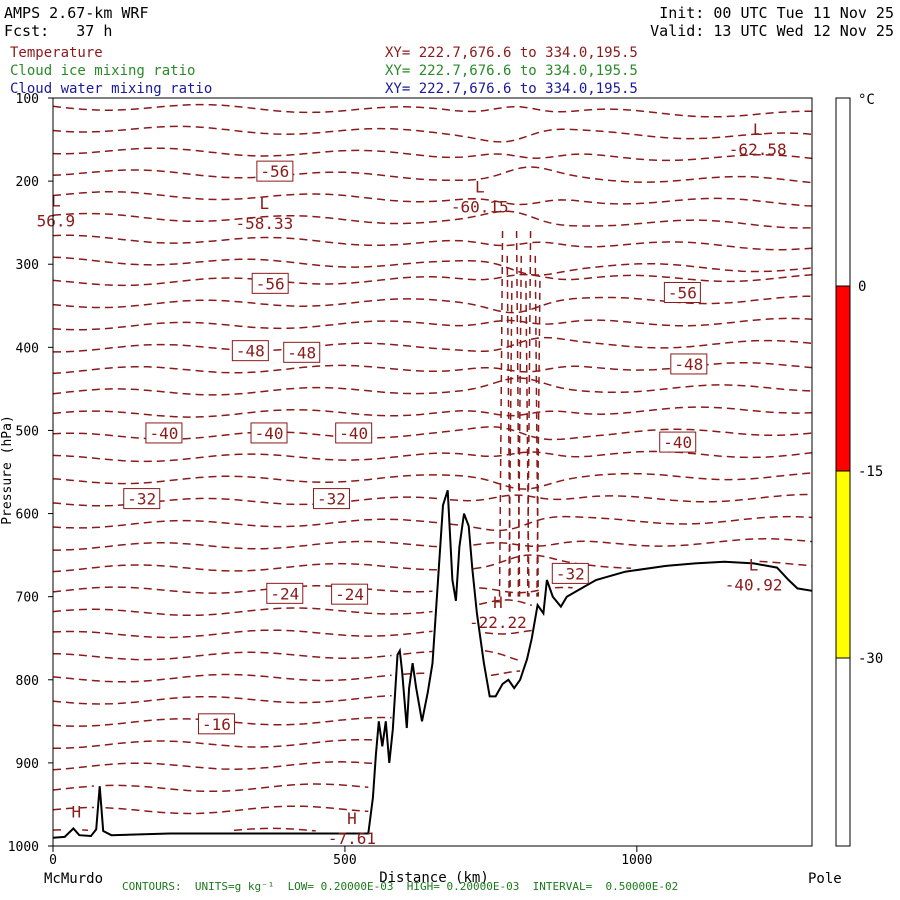  Describe the element at coordinates (56, 53) in the screenshot. I see `legend-temperature: Temperature` at that location.